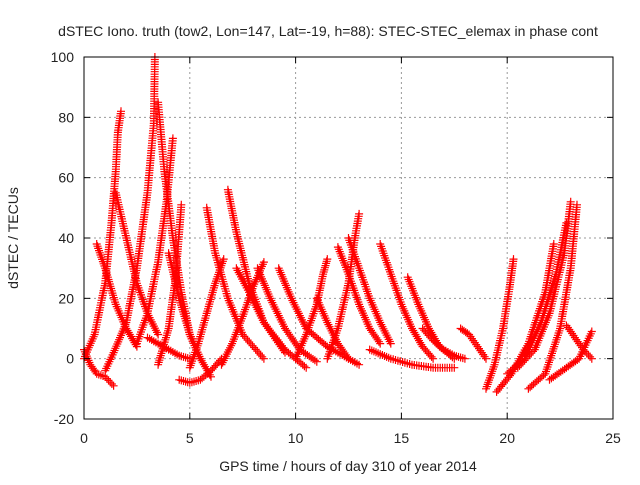 This screenshot has width=640, height=485. I want to click on y-tick-label: 60, so click(66, 178).